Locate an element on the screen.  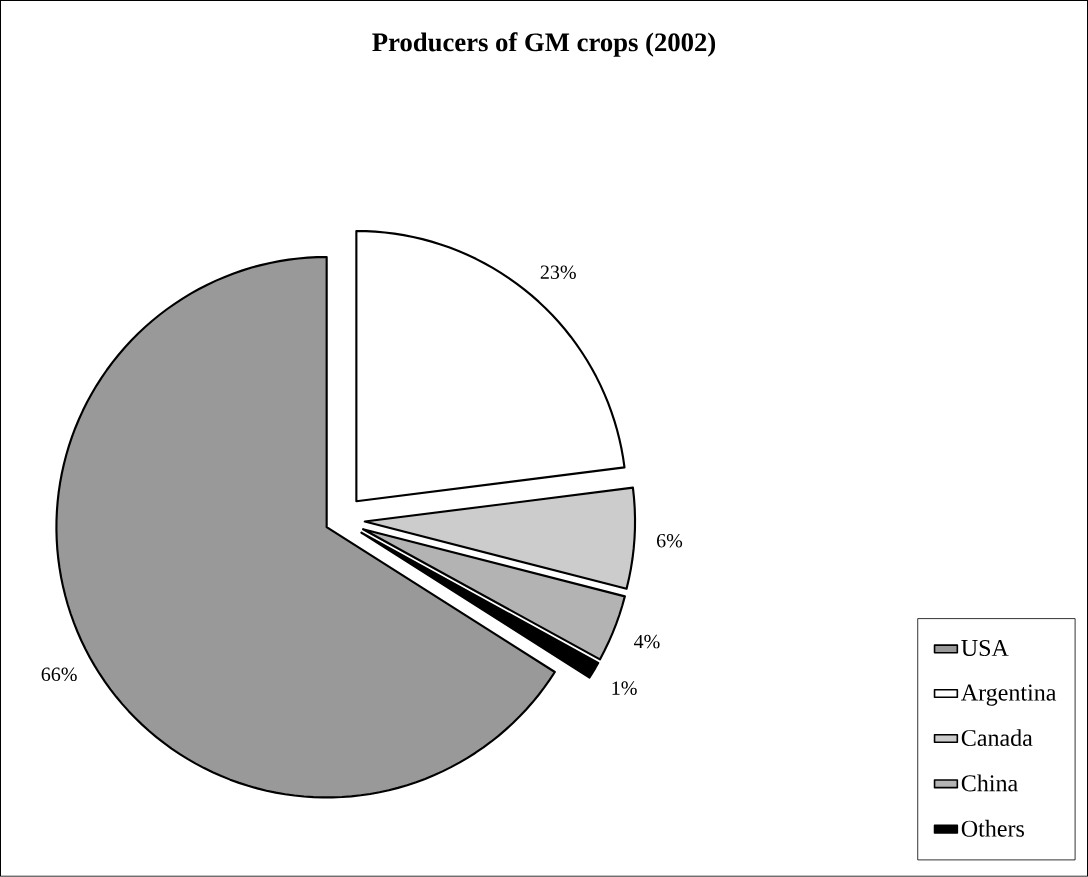
legend-label: Canada is located at coordinates (997, 738).